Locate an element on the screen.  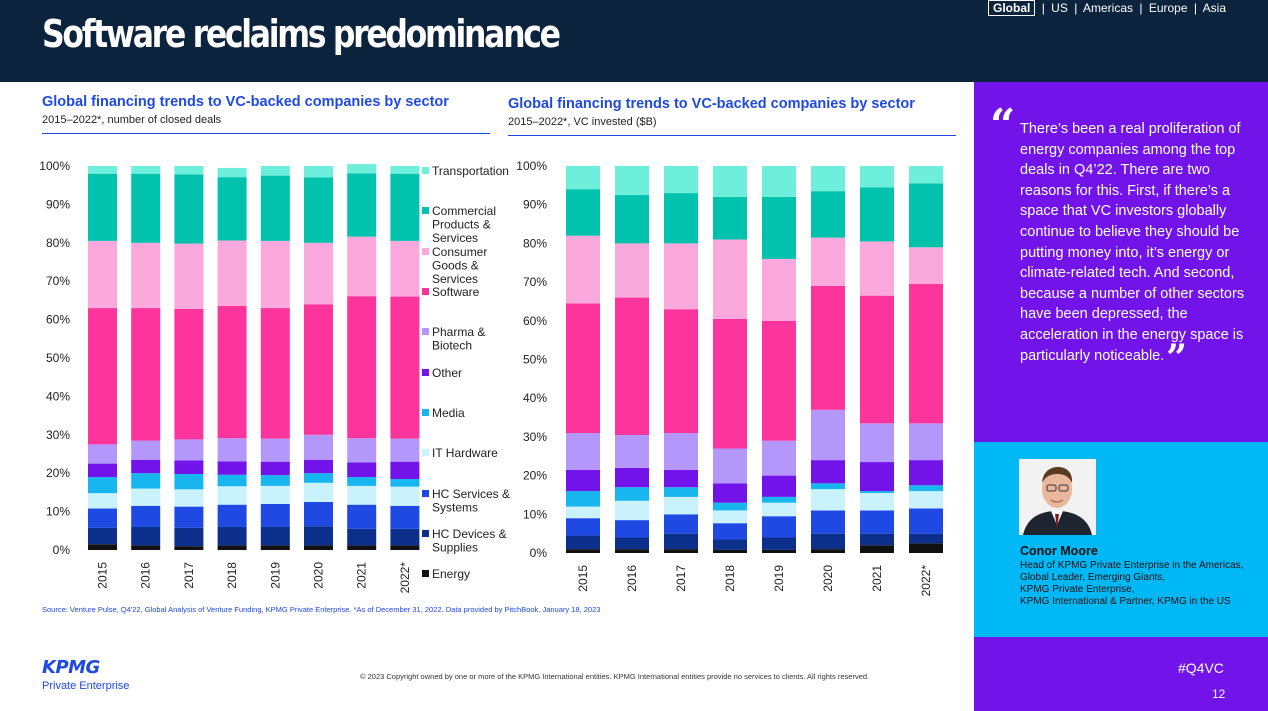
chart2-y-tick: 80% is located at coordinates (535, 243).